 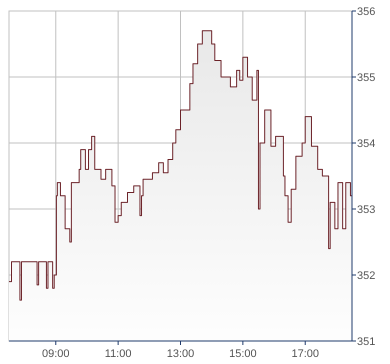 I want to click on y-tick-label: 355, so click(x=366, y=78).